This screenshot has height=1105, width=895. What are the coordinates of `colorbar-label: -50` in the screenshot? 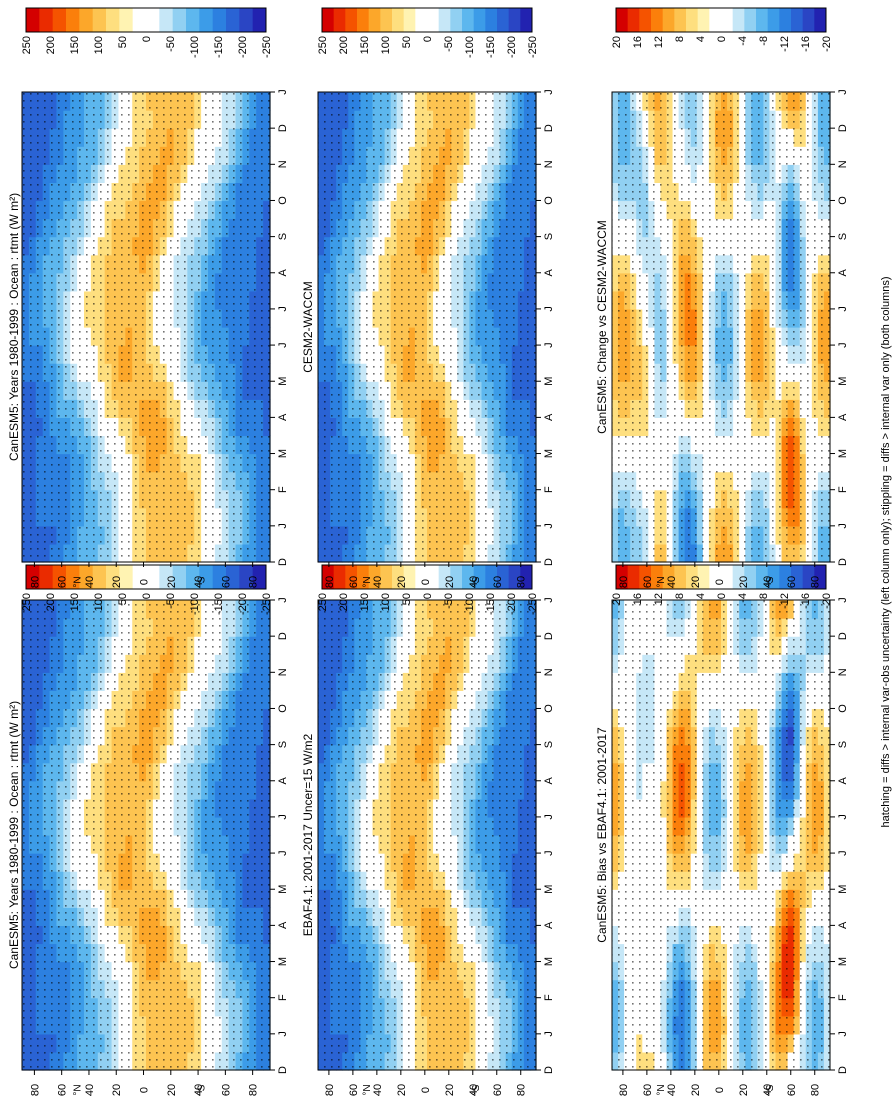 It's located at (449, 601).